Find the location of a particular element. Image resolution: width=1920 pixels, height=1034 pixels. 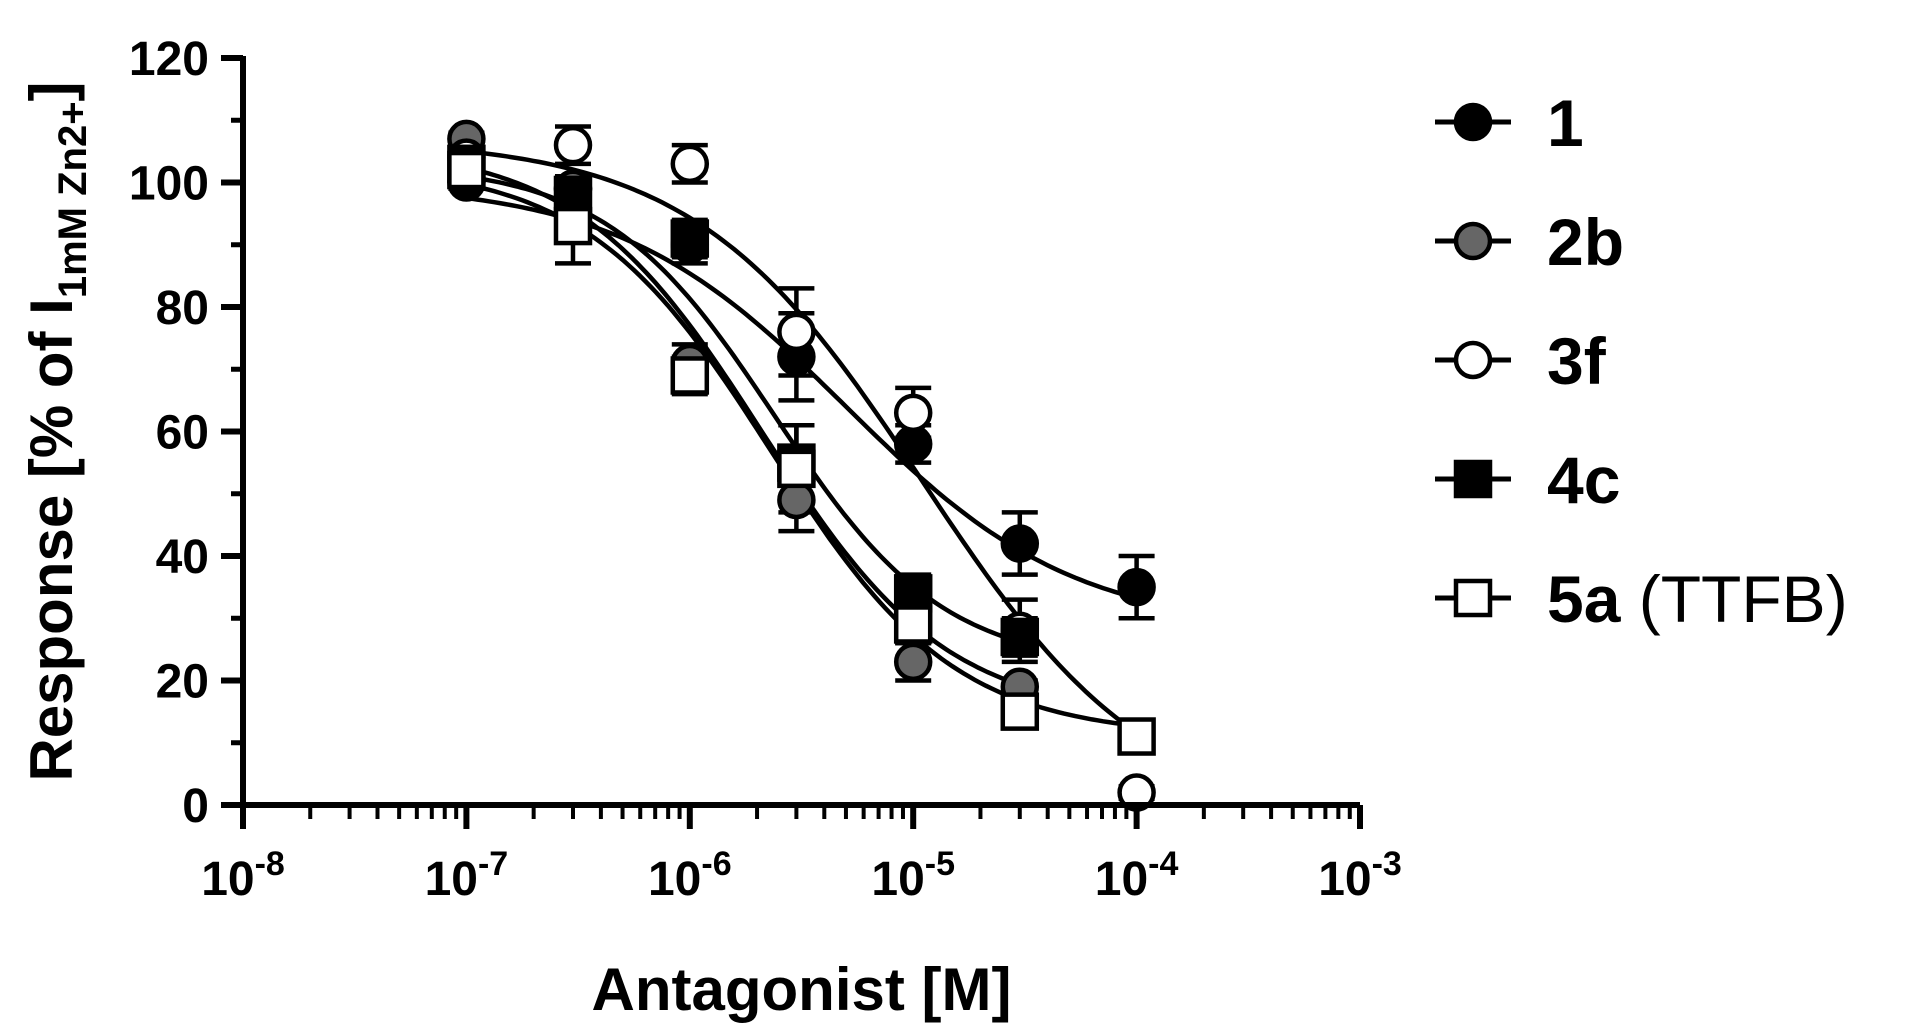

x-tick-label: 10⁻⁵ is located at coordinates (913, 875).